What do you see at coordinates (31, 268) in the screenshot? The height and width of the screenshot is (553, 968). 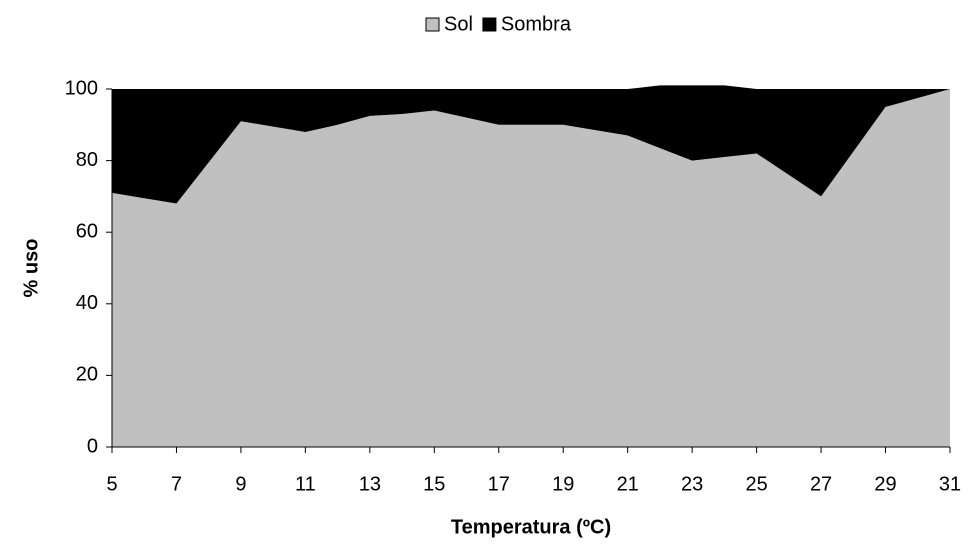 I see `y-axis-label: % uso` at bounding box center [31, 268].